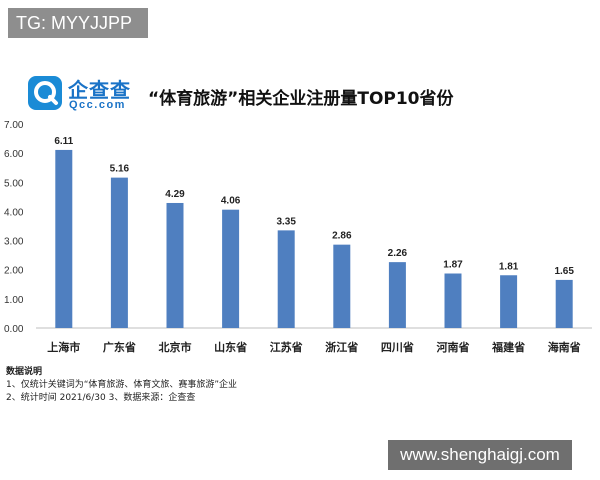 The width and height of the screenshot is (600, 480). Describe the element at coordinates (120, 169) in the screenshot. I see `data-label: 5.16` at that location.